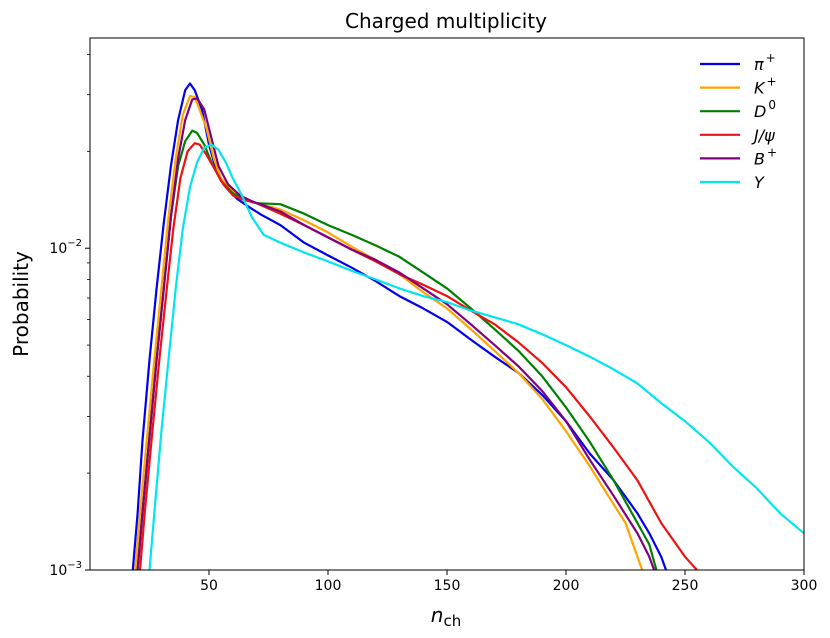  I want to click on x-axis-label: nch, so click(446, 616).